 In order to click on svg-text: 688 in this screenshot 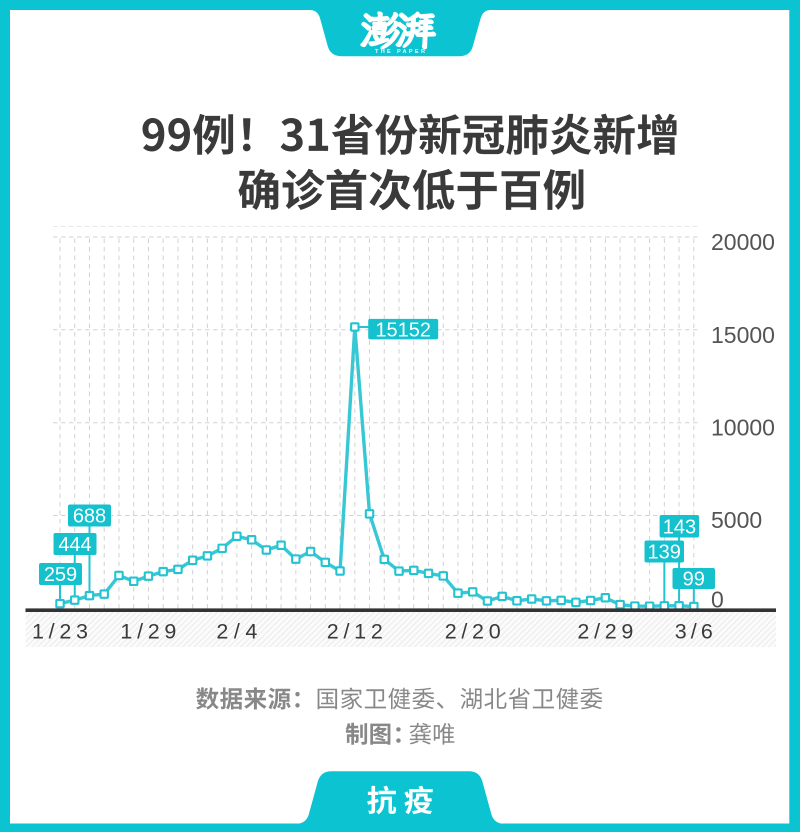, I will do `click(89, 517)`.